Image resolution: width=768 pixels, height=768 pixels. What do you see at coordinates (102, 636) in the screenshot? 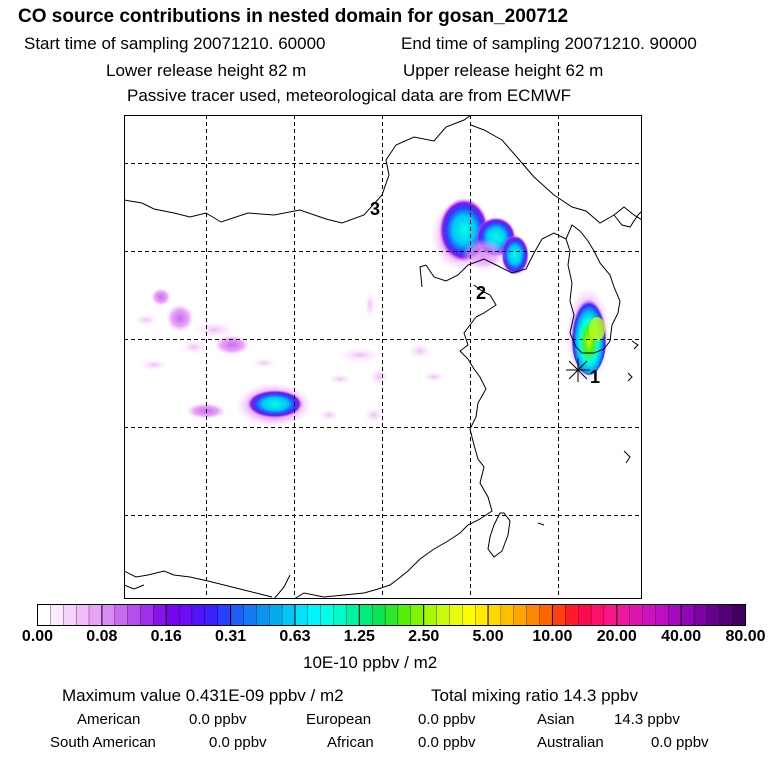
I see `colorbar-tick-label: 0.08` at bounding box center [102, 636].